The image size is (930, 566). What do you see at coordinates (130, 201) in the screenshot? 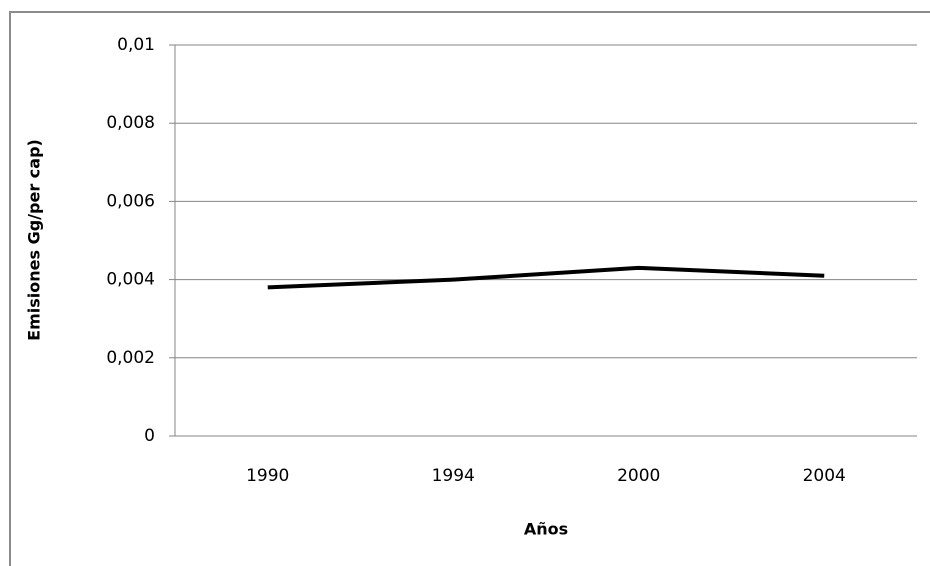
I see `y-tick-label: 0,006` at bounding box center [130, 201].